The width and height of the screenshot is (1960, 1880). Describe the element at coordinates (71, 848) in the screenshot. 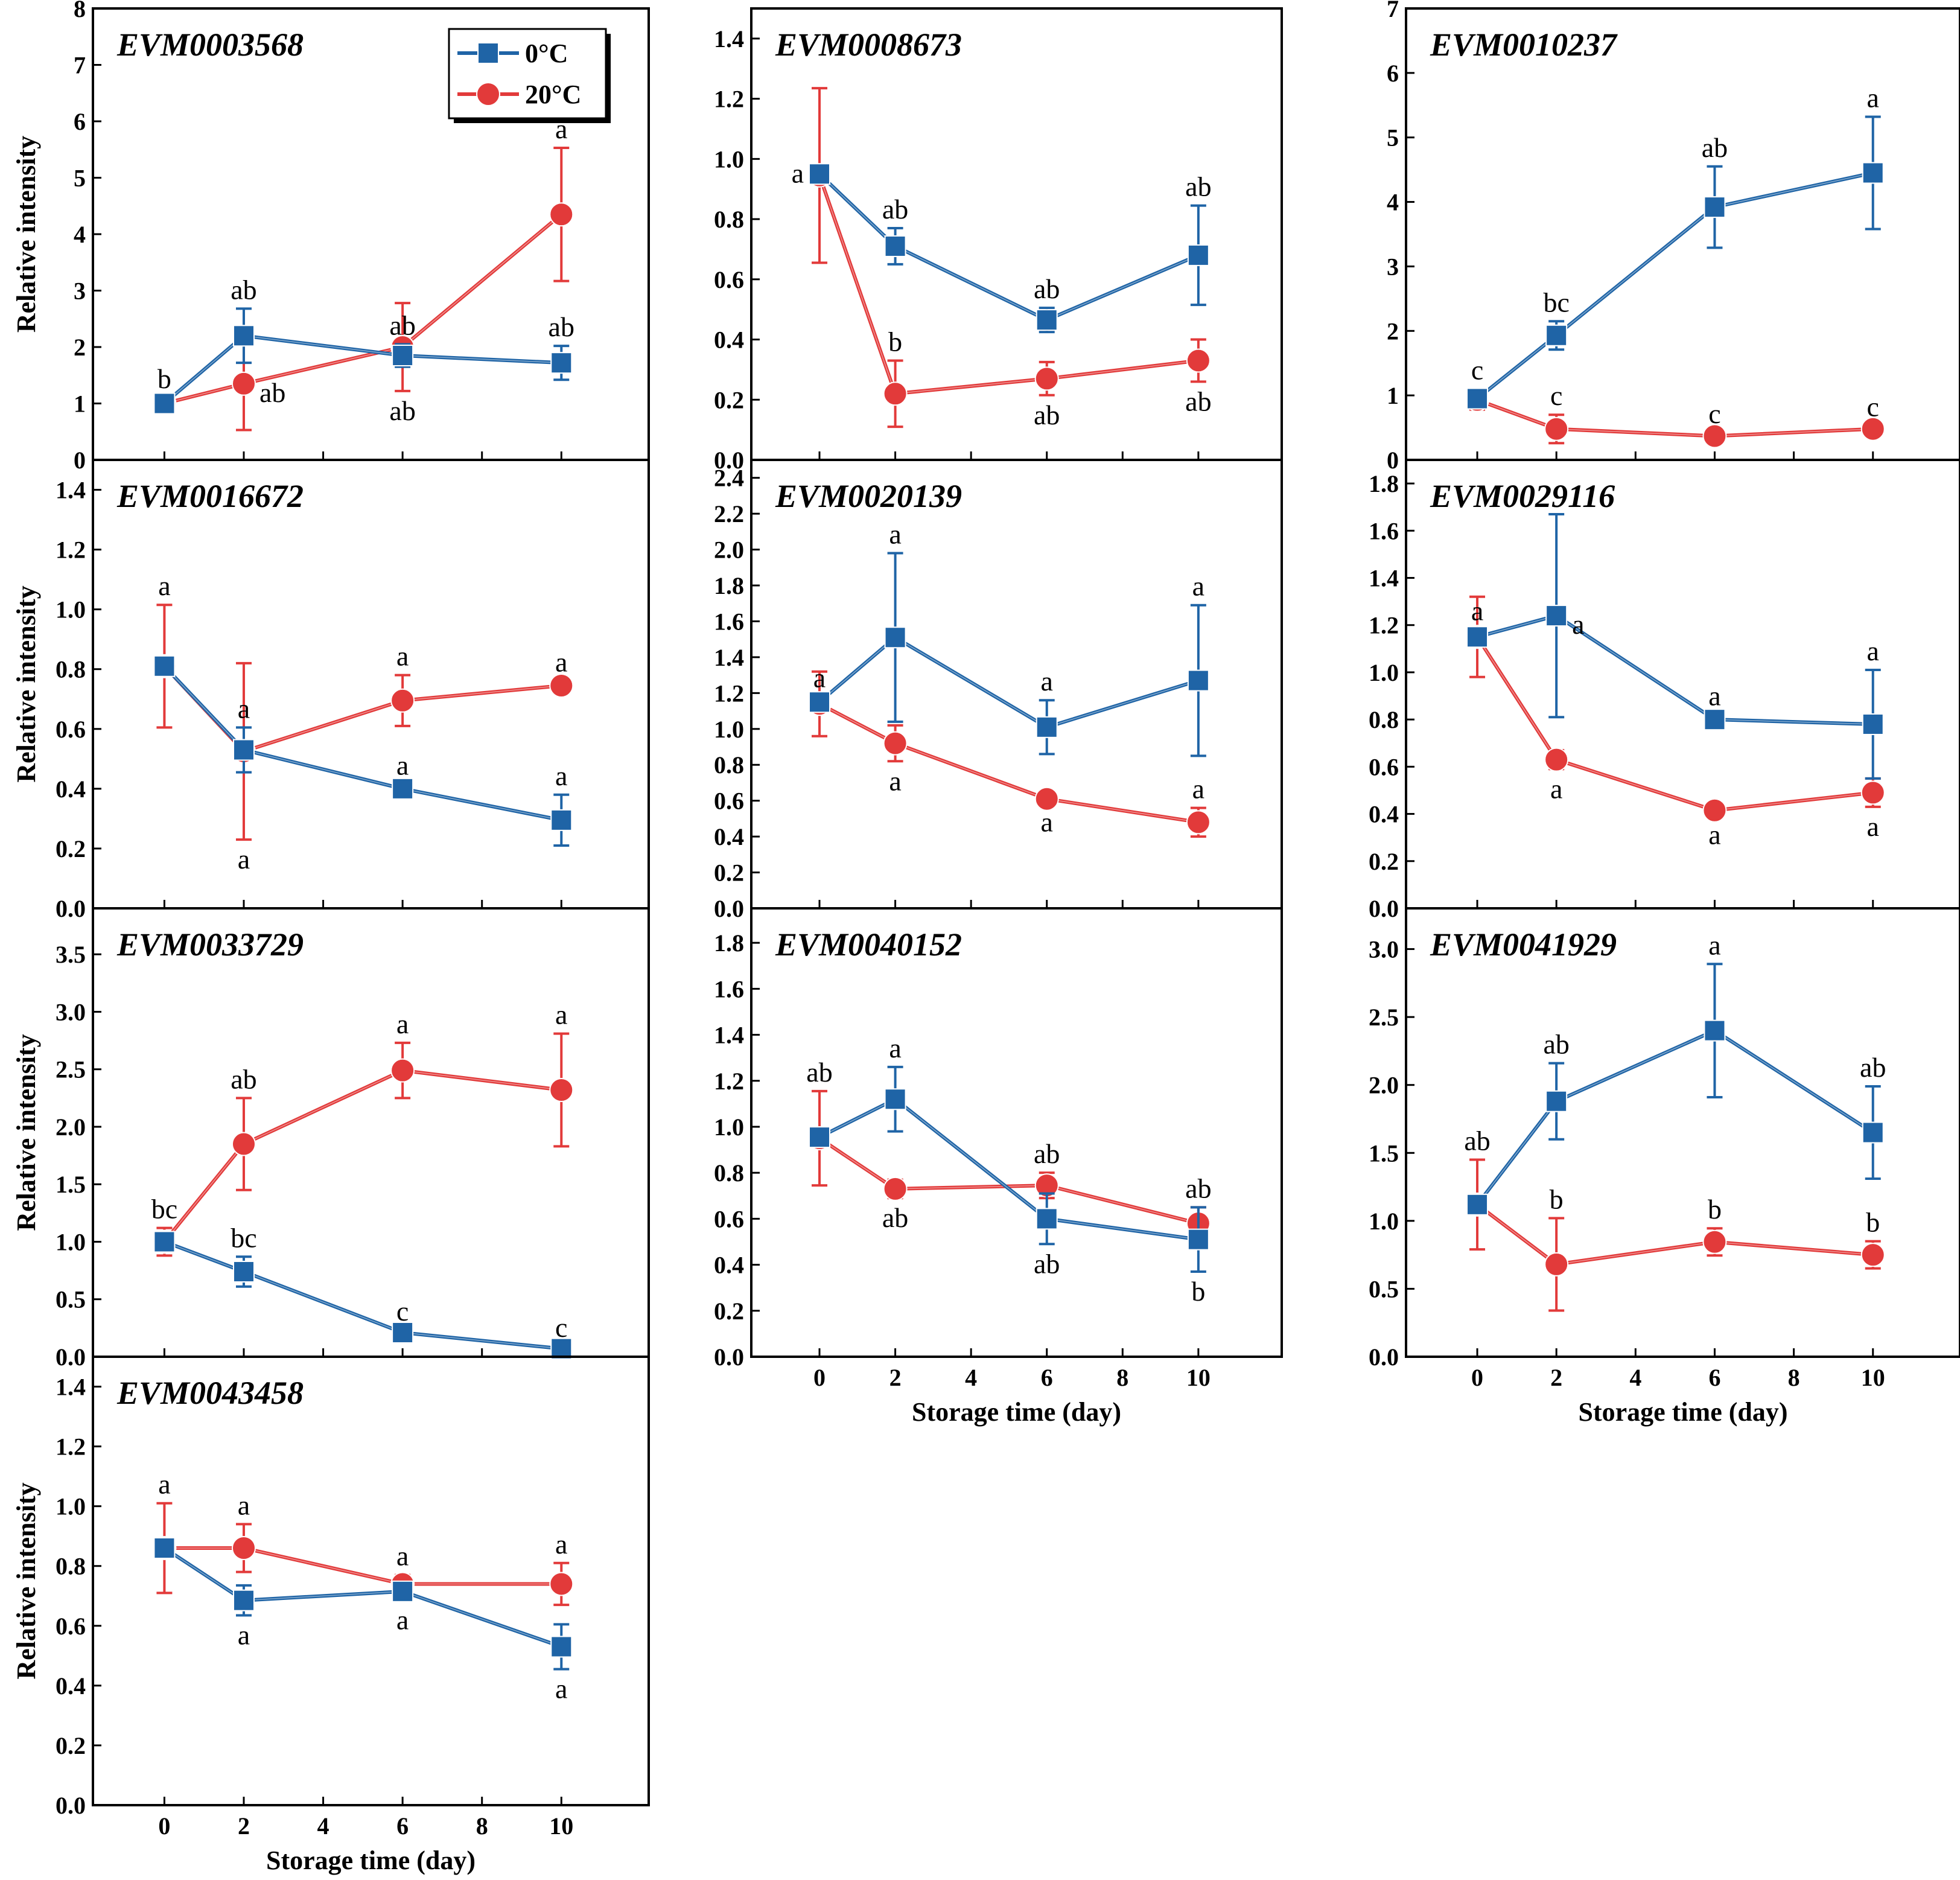

I see `y-tick-label: 0.2` at that location.